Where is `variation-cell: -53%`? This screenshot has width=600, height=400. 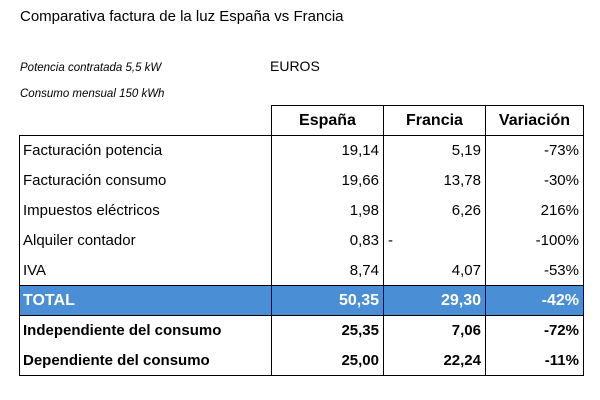 variation-cell: -53% is located at coordinates (534, 270).